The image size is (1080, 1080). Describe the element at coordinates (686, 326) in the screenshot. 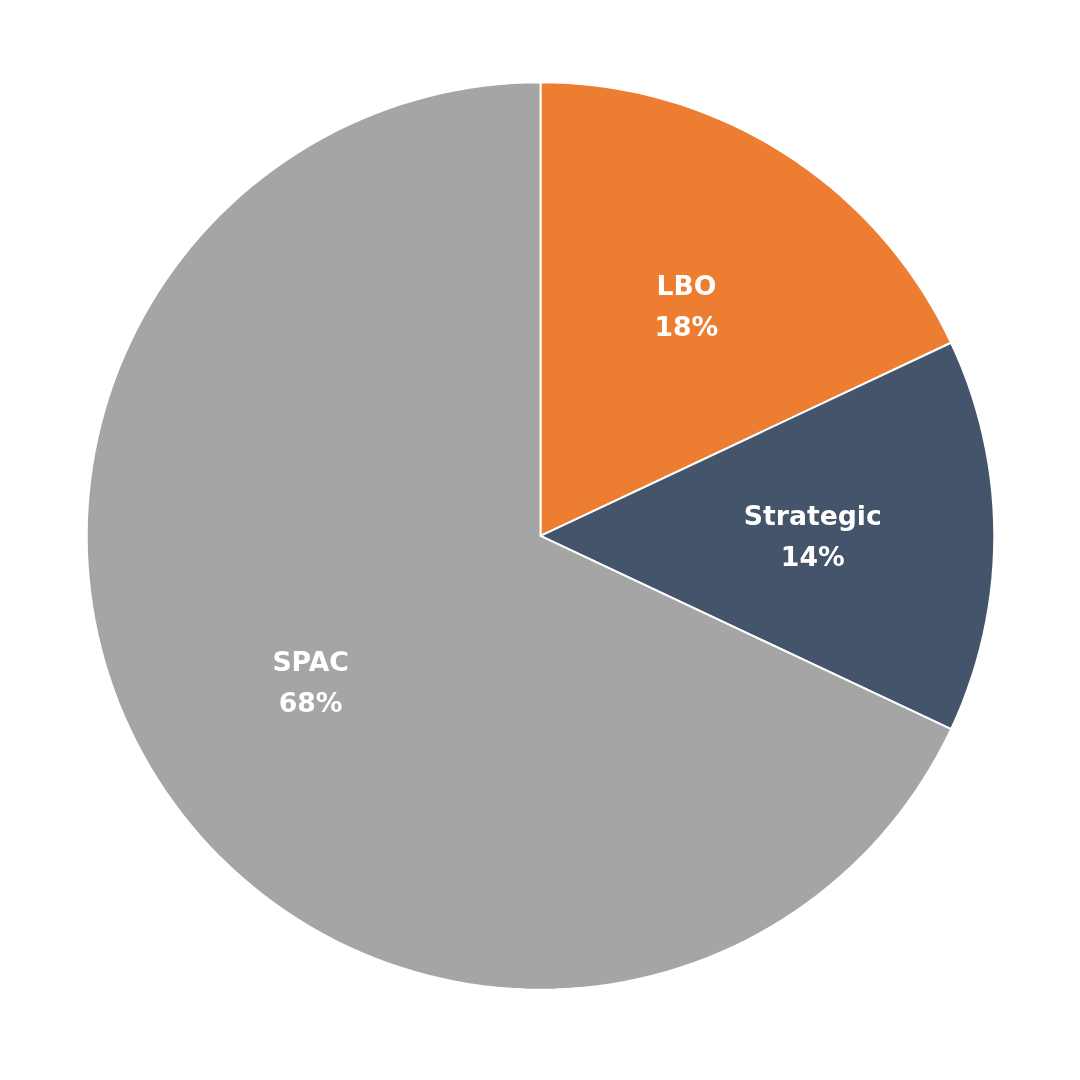

I see `data-label: 18%` at that location.